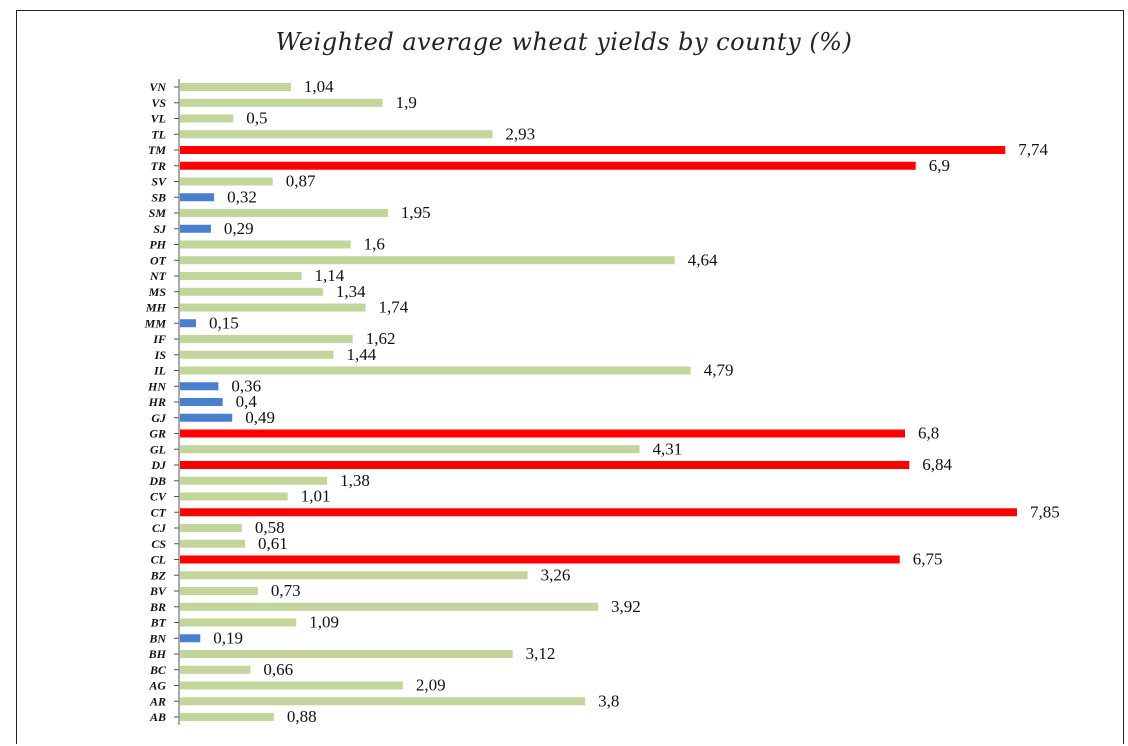 This screenshot has width=1128, height=746. What do you see at coordinates (668, 448) in the screenshot?
I see `data-label: 4,31` at bounding box center [668, 448].